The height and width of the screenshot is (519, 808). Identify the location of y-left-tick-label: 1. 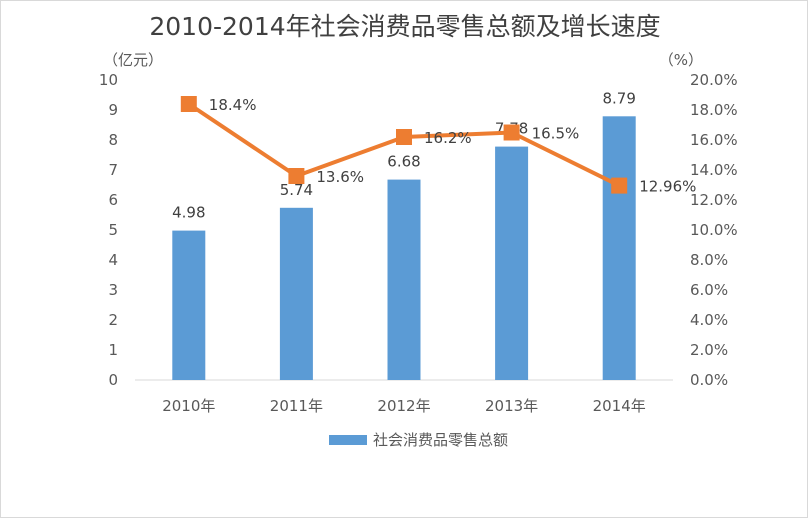
(113, 350).